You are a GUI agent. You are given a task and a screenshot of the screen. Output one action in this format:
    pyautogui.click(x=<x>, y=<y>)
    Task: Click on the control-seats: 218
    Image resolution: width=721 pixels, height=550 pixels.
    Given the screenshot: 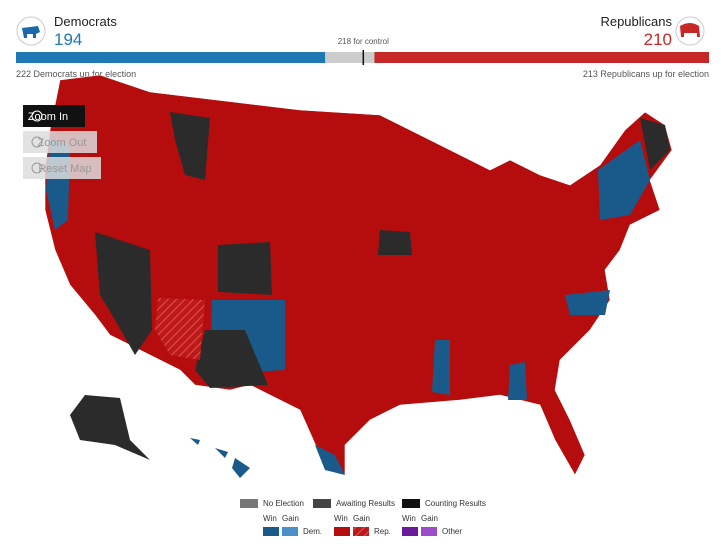 What is the action you would take?
    pyautogui.click(x=345, y=41)
    